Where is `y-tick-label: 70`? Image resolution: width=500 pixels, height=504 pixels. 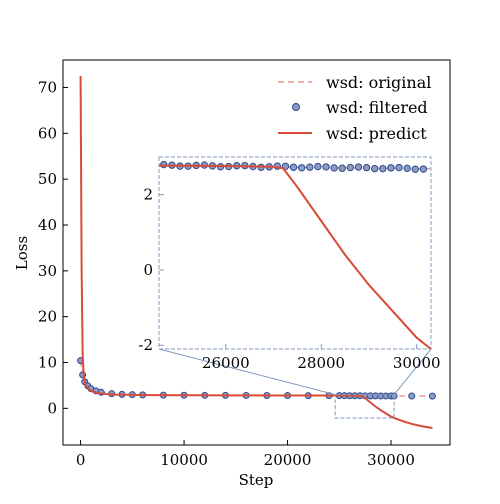
y-tick-label: 70 is located at coordinates (47, 88).